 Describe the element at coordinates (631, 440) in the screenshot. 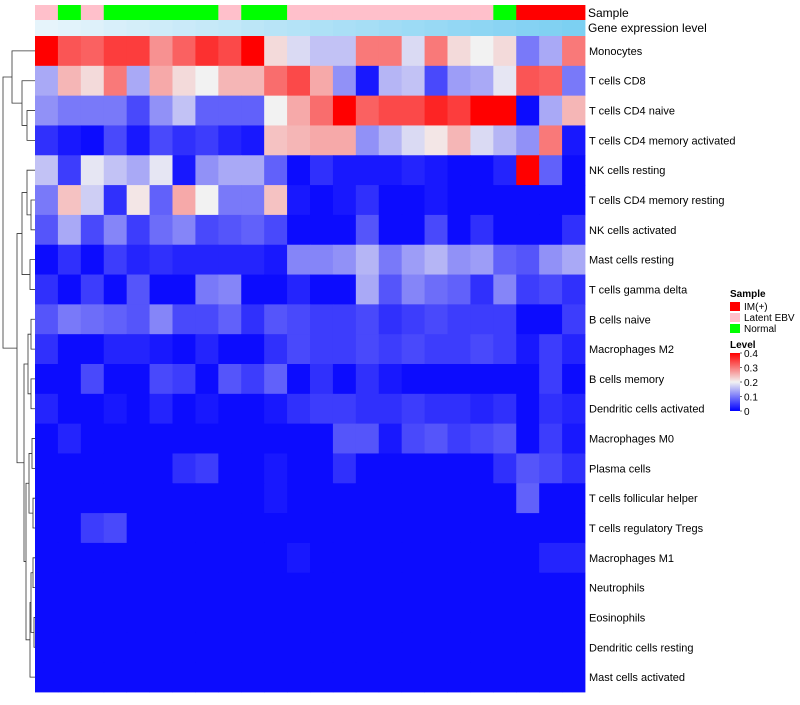

I see `row-label: Macrophages M0` at that location.